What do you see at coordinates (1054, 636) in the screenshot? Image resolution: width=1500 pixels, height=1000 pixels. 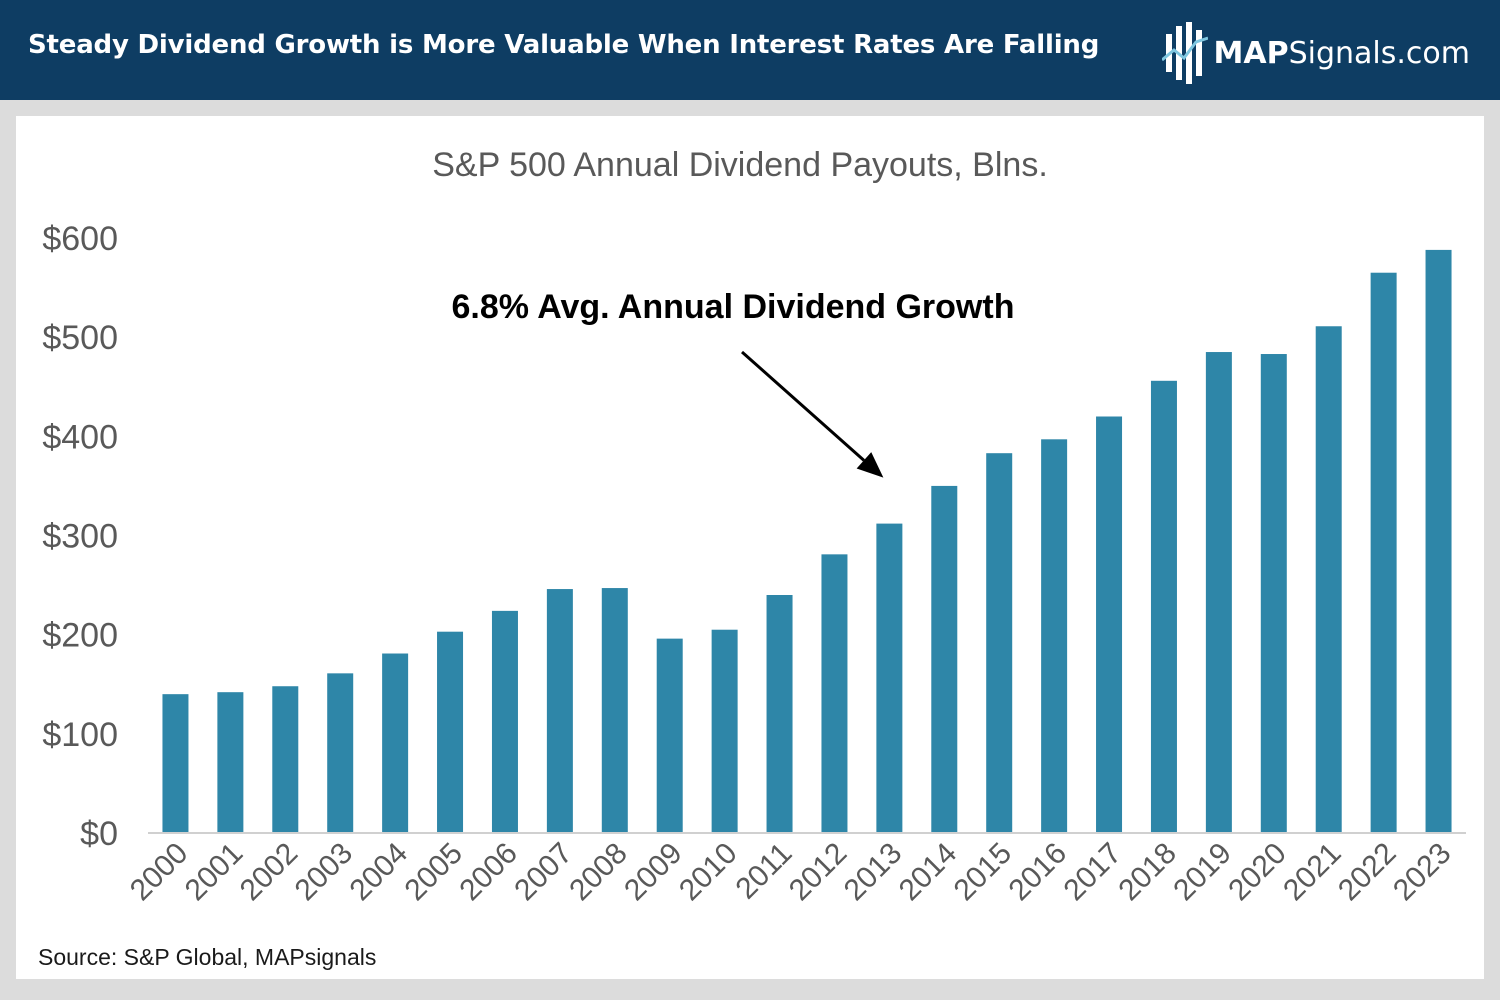 I see `bar-2016` at bounding box center [1054, 636].